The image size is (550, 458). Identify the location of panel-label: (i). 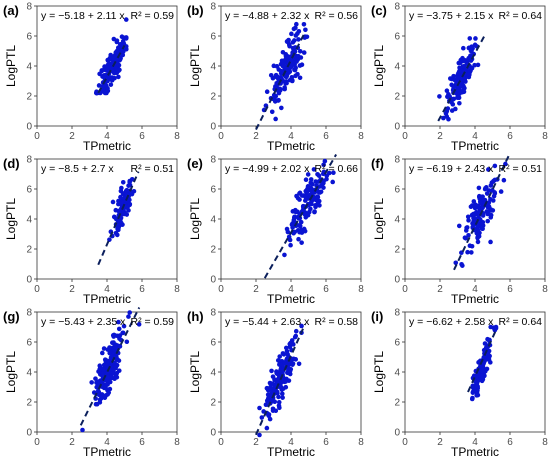
(377, 316).